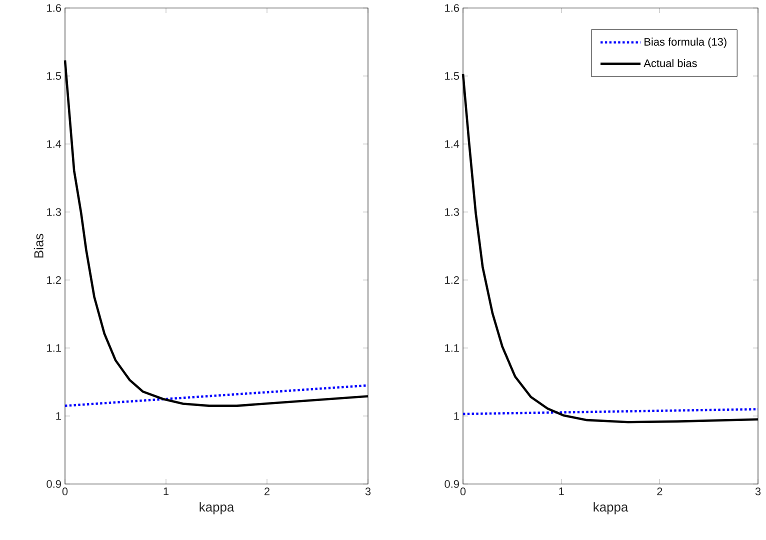 This screenshot has width=766, height=540. What do you see at coordinates (670, 63) in the screenshot?
I see `legend-label: Actual bias` at bounding box center [670, 63].